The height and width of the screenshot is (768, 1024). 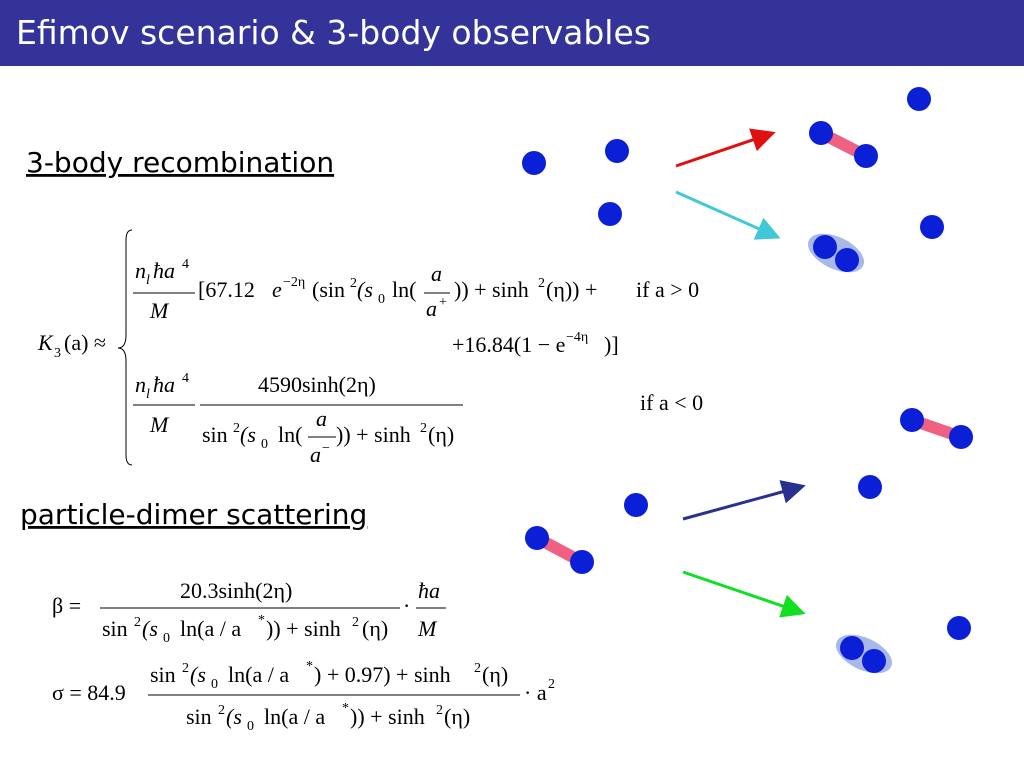 What do you see at coordinates (328, 289) in the screenshot?
I see `formula-part: (sin` at bounding box center [328, 289].